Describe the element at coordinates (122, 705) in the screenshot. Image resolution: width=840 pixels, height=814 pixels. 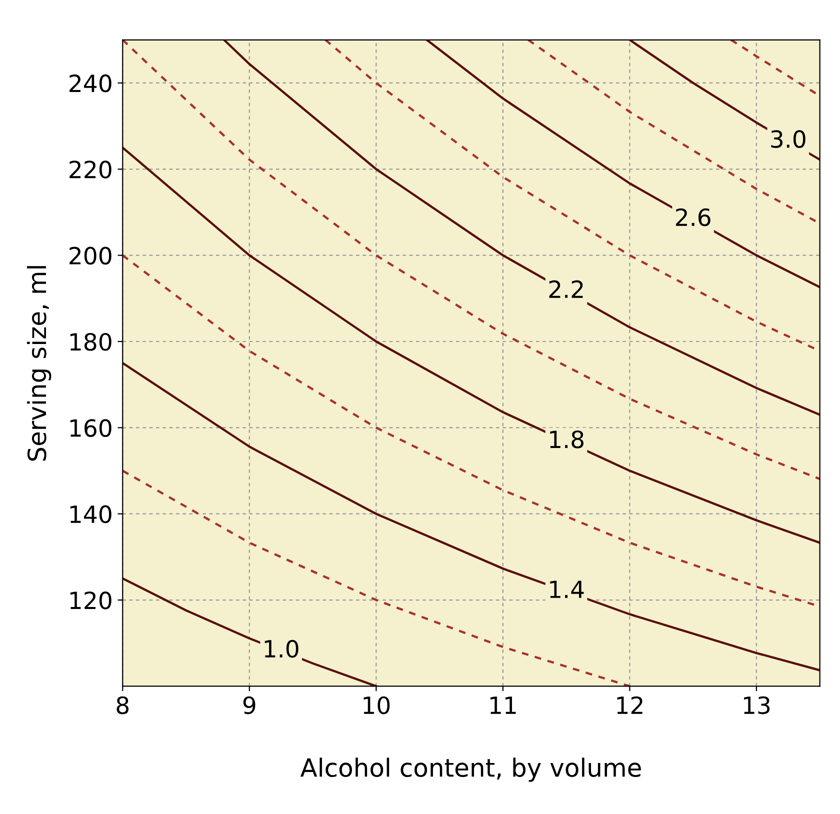
I see `x-tick-label: 8` at that location.